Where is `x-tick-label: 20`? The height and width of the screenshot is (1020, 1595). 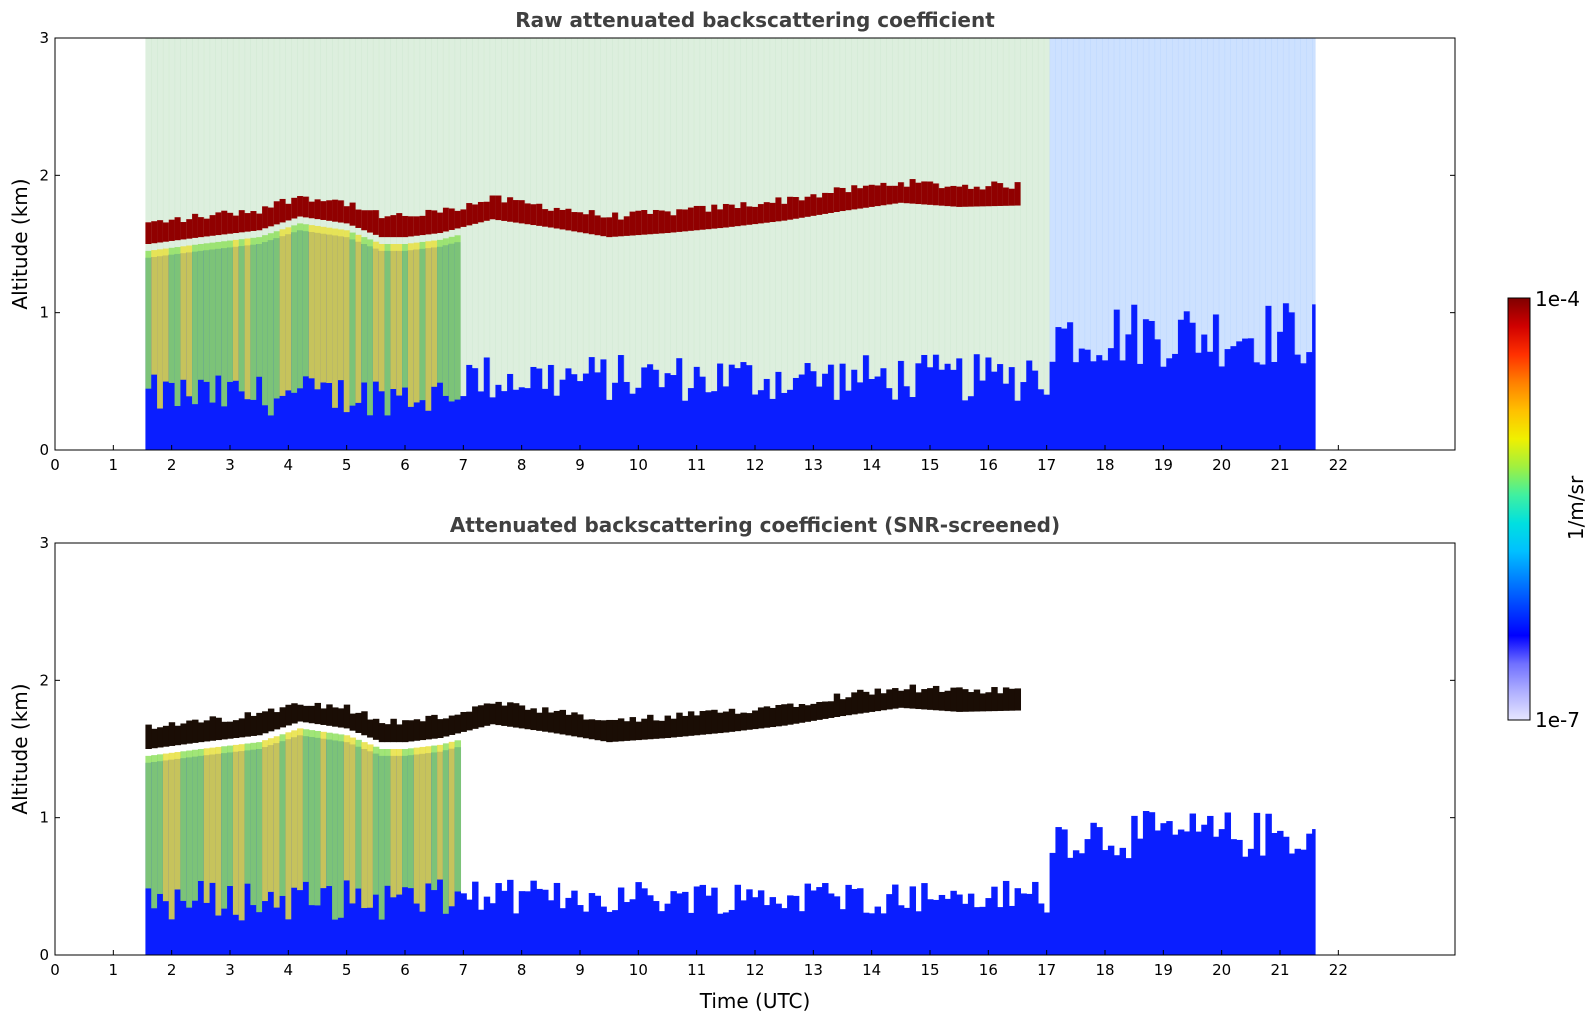 x-tick-label: 20 is located at coordinates (1221, 465).